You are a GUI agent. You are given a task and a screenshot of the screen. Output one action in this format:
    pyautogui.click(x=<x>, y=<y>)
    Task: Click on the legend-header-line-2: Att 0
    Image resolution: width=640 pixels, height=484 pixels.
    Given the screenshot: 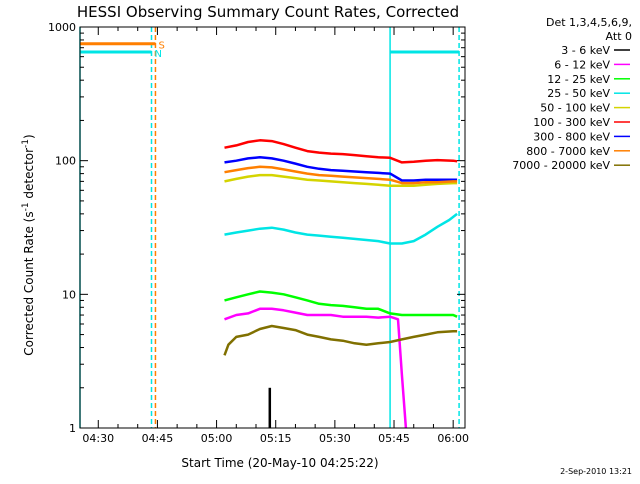 What is the action you would take?
    pyautogui.click(x=619, y=36)
    